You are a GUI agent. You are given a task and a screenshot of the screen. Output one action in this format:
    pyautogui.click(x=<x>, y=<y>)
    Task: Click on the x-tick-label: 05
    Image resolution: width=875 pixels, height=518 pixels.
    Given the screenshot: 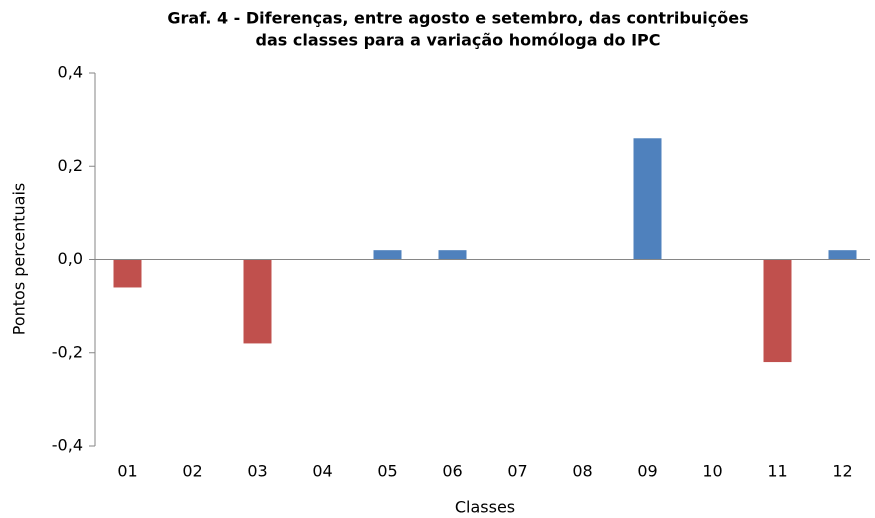 What is the action you would take?
    pyautogui.click(x=387, y=471)
    